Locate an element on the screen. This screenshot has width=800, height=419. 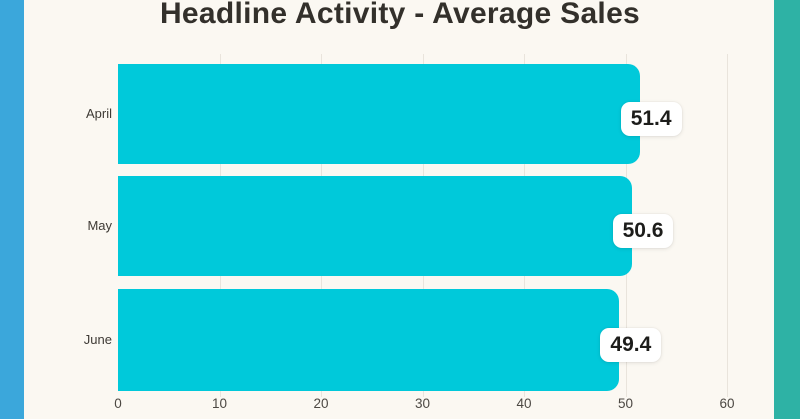
x-tick-0: 0 is located at coordinates (118, 403).